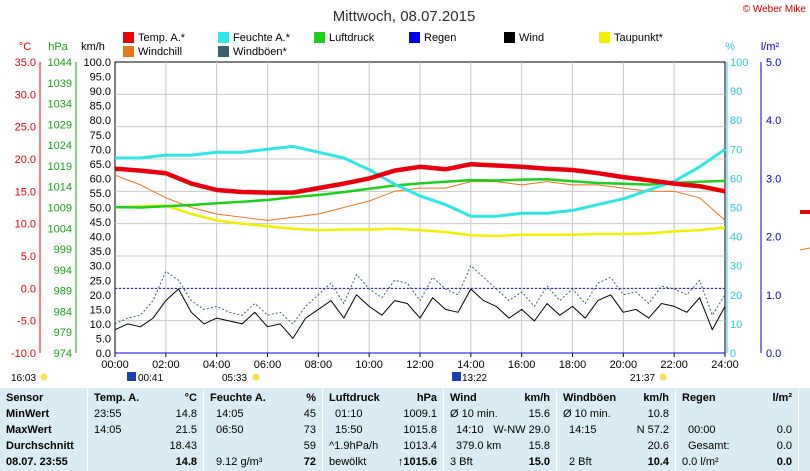 The width and height of the screenshot is (810, 471). I want to click on wind-tick: 0.0, so click(103, 354).